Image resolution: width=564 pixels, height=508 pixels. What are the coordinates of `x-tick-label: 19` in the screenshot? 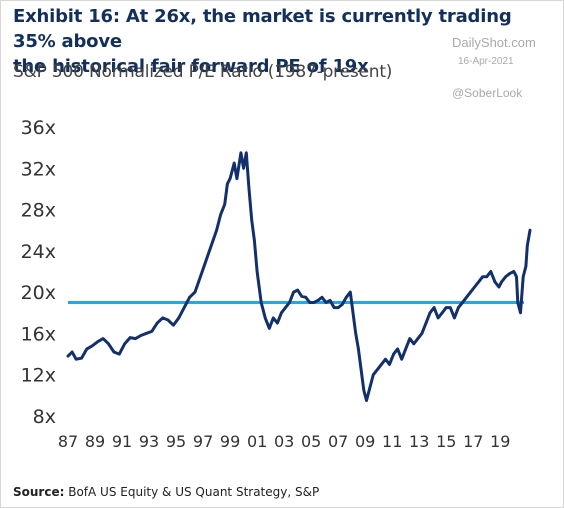 It's located at (500, 441).